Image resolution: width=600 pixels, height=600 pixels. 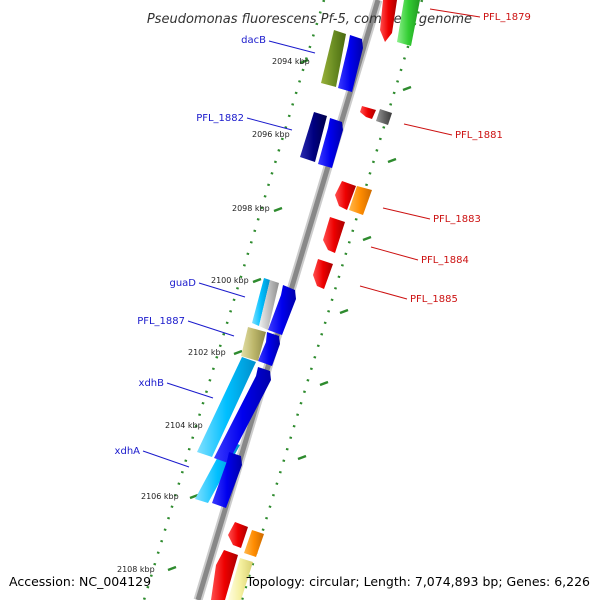 I want to click on cds-arrow-xdhA, so click(x=227, y=480).